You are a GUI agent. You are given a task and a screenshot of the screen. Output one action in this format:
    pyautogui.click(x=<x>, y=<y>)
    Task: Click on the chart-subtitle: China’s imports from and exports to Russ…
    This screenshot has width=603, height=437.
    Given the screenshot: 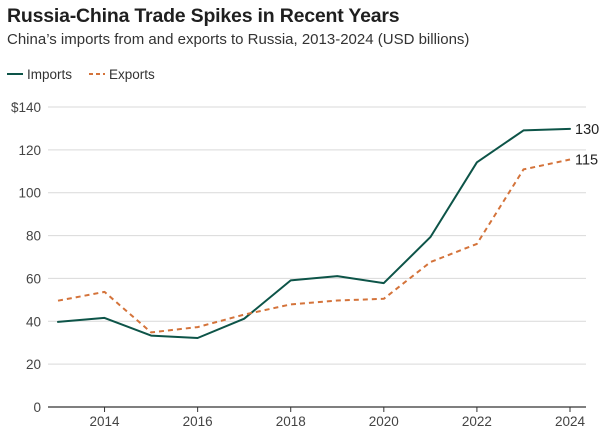 What is the action you would take?
    pyautogui.click(x=238, y=39)
    